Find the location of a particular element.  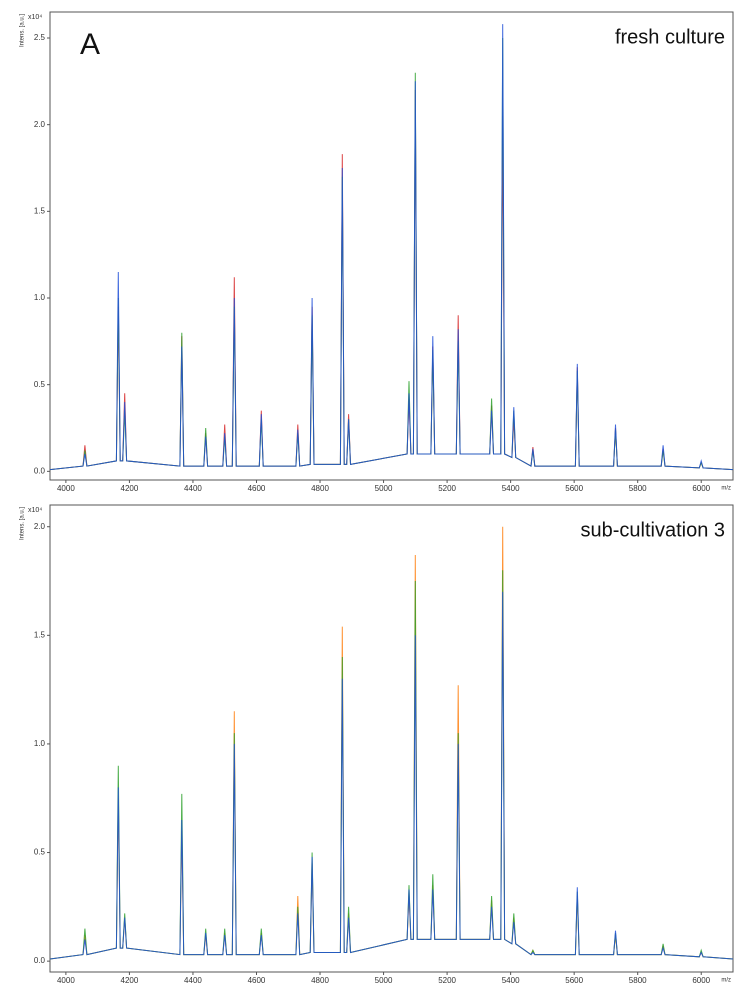

annotation: sub-cultivation 3 is located at coordinates (652, 530).